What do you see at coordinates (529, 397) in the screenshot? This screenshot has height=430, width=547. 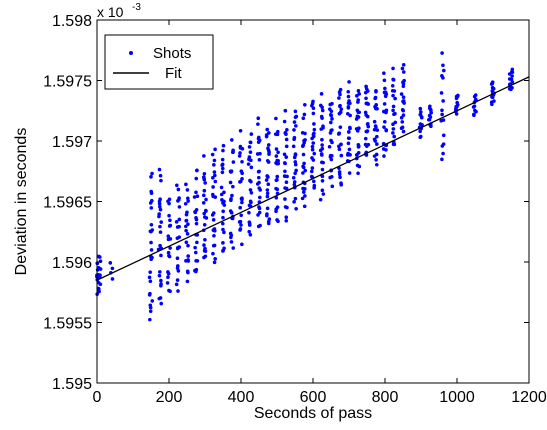 I see `x-tick-label: 1200` at bounding box center [529, 397].